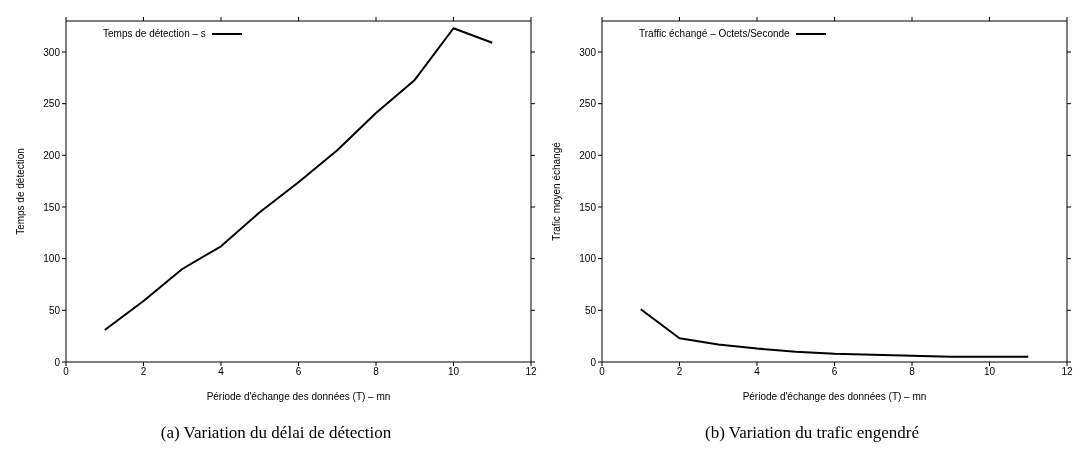 The width and height of the screenshot is (1088, 466). Describe the element at coordinates (556, 191) in the screenshot. I see `y-axis-title: Trafic moyen échangé` at that location.